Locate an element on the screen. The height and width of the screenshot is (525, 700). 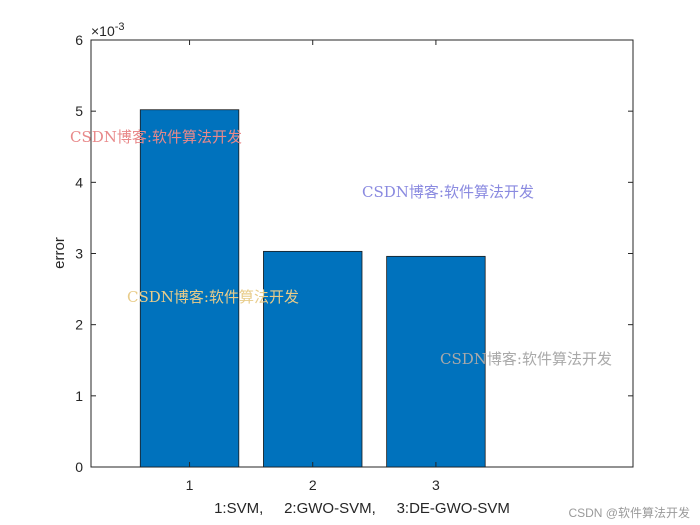
y-exponent: ×10⁻³ is located at coordinates (108, 30).